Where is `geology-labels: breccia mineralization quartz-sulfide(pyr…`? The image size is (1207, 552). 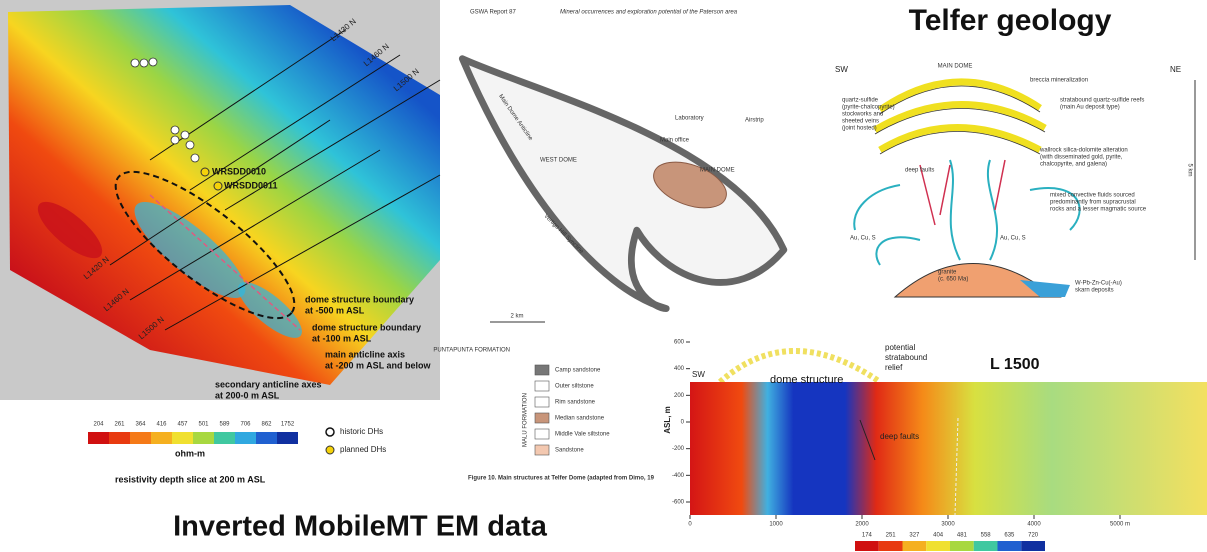 geology-labels: breccia mineralization quartz-sulfide(pyr… is located at coordinates (994, 186).